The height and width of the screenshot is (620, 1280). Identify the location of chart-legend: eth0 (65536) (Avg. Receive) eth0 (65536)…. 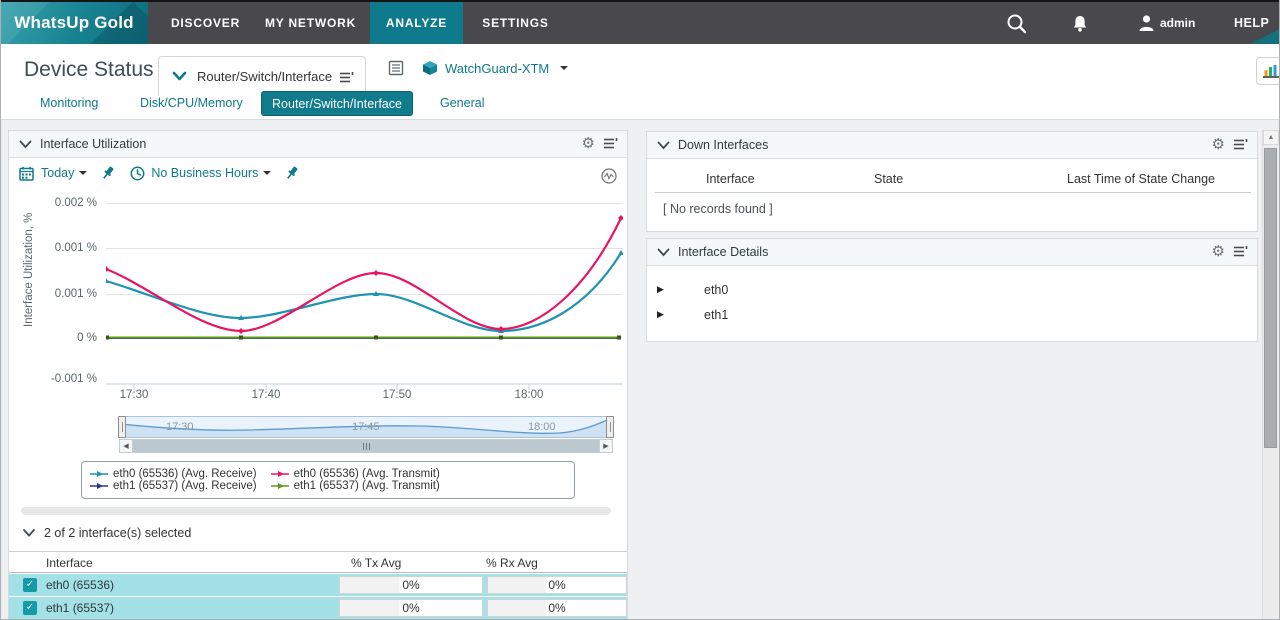
(328, 480).